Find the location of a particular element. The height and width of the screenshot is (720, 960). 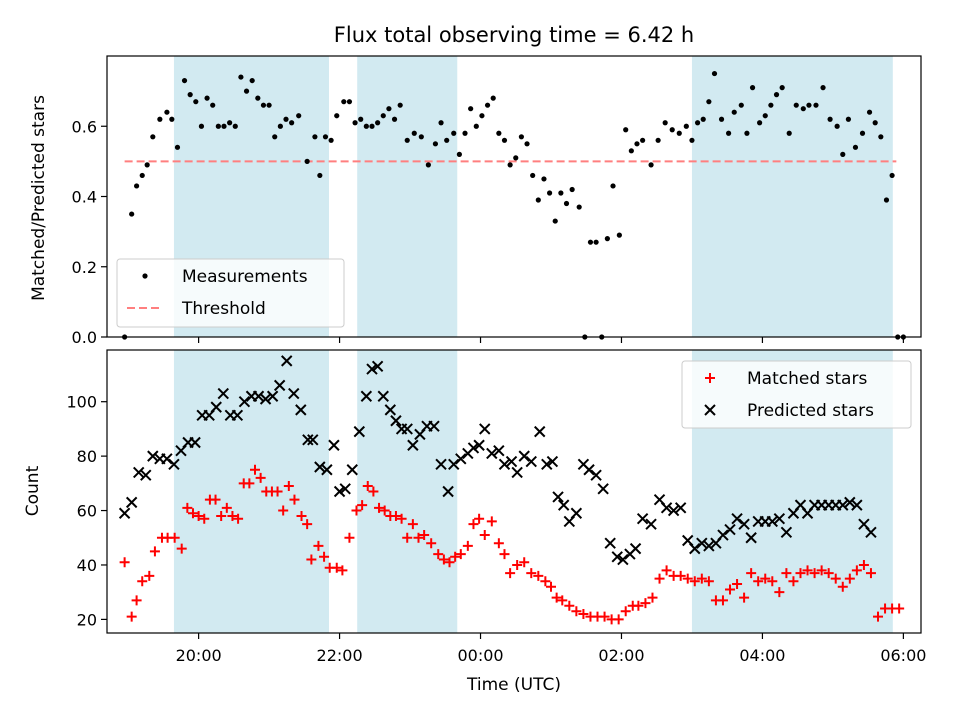

x-tick-label: 02:00 is located at coordinates (621, 655).